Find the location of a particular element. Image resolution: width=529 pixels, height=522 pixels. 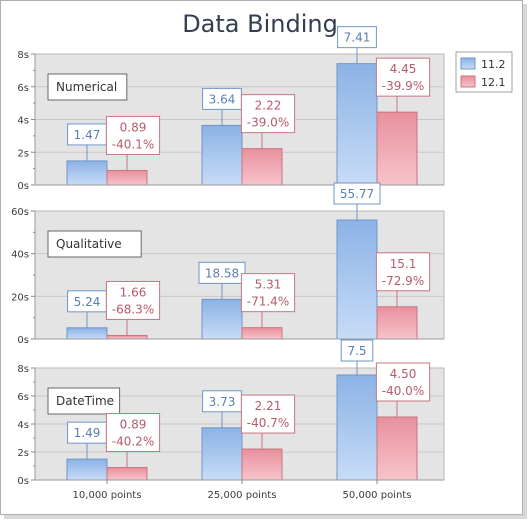

data-label: 2.22 is located at coordinates (268, 106).